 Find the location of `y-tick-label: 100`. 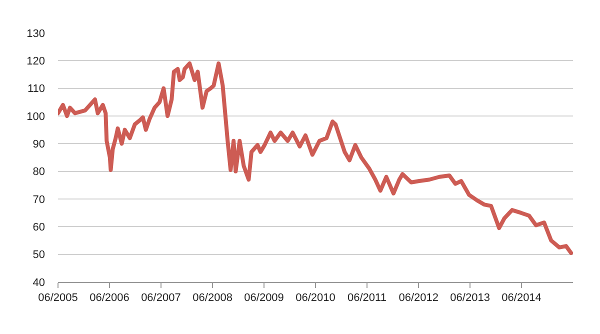

y-tick-label: 100 is located at coordinates (35, 116).